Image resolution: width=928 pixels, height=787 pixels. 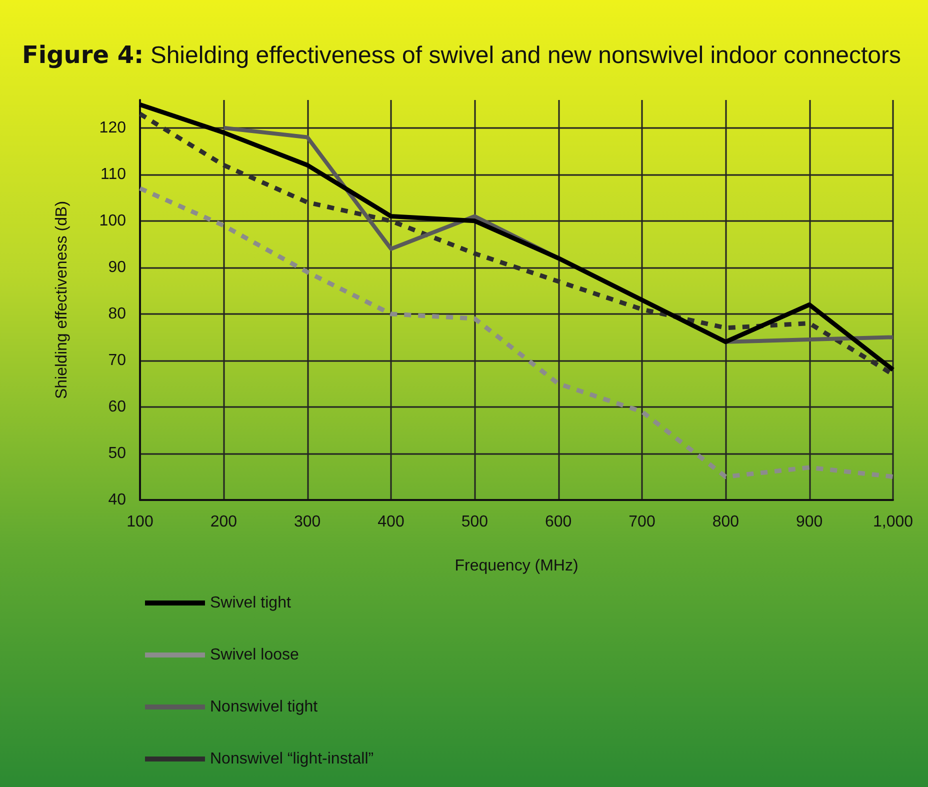 What do you see at coordinates (391, 522) in the screenshot?
I see `x-tick-label: 400` at bounding box center [391, 522].